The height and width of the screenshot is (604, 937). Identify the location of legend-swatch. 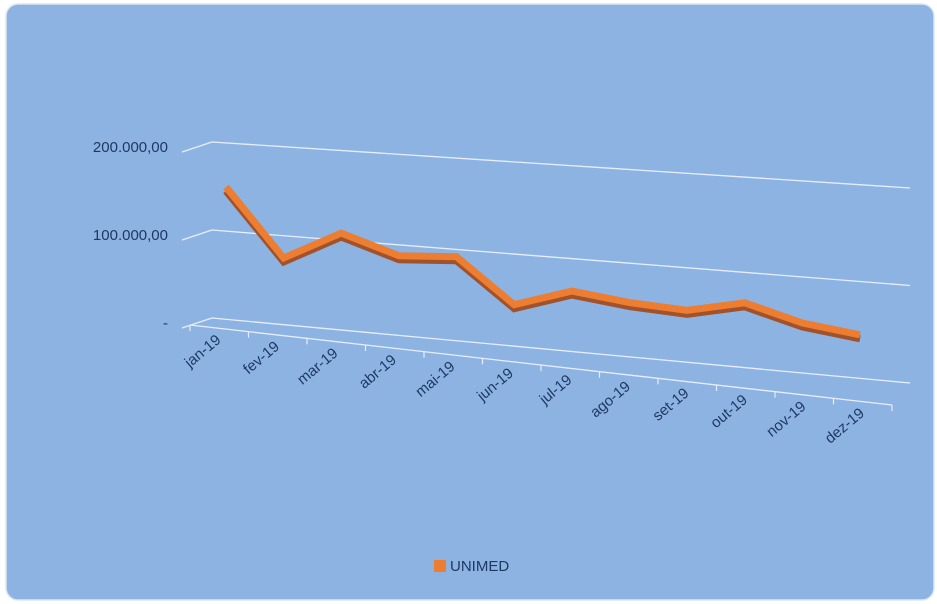
(440, 566).